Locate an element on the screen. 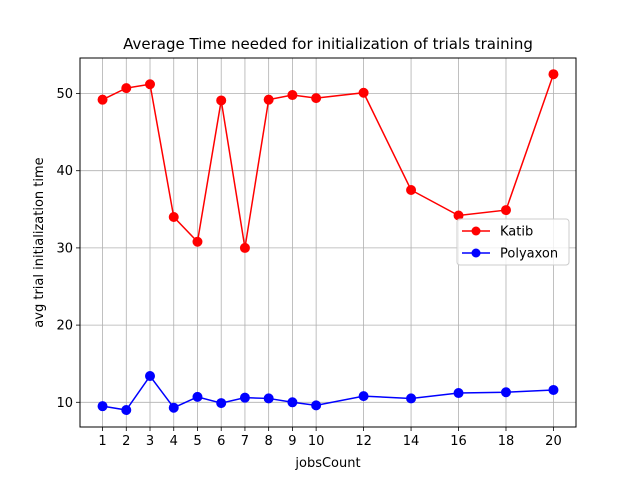  y-tick-label: 40 is located at coordinates (64, 171).